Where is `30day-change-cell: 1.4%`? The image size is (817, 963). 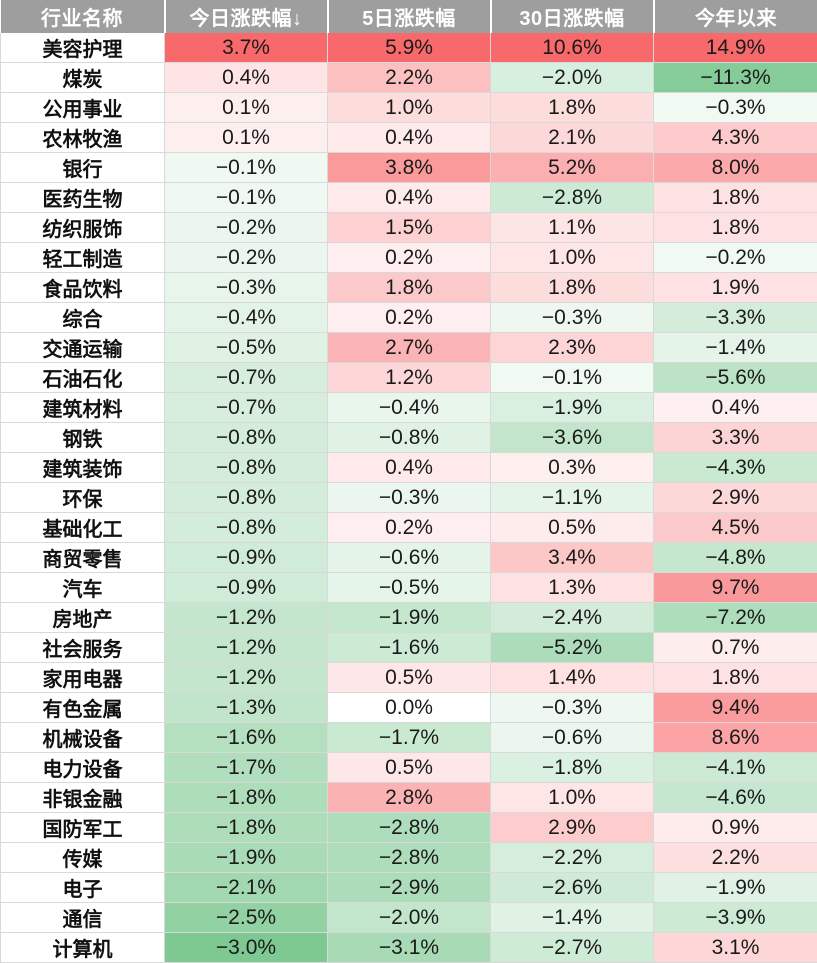 30day-change-cell: 1.4% is located at coordinates (572, 678).